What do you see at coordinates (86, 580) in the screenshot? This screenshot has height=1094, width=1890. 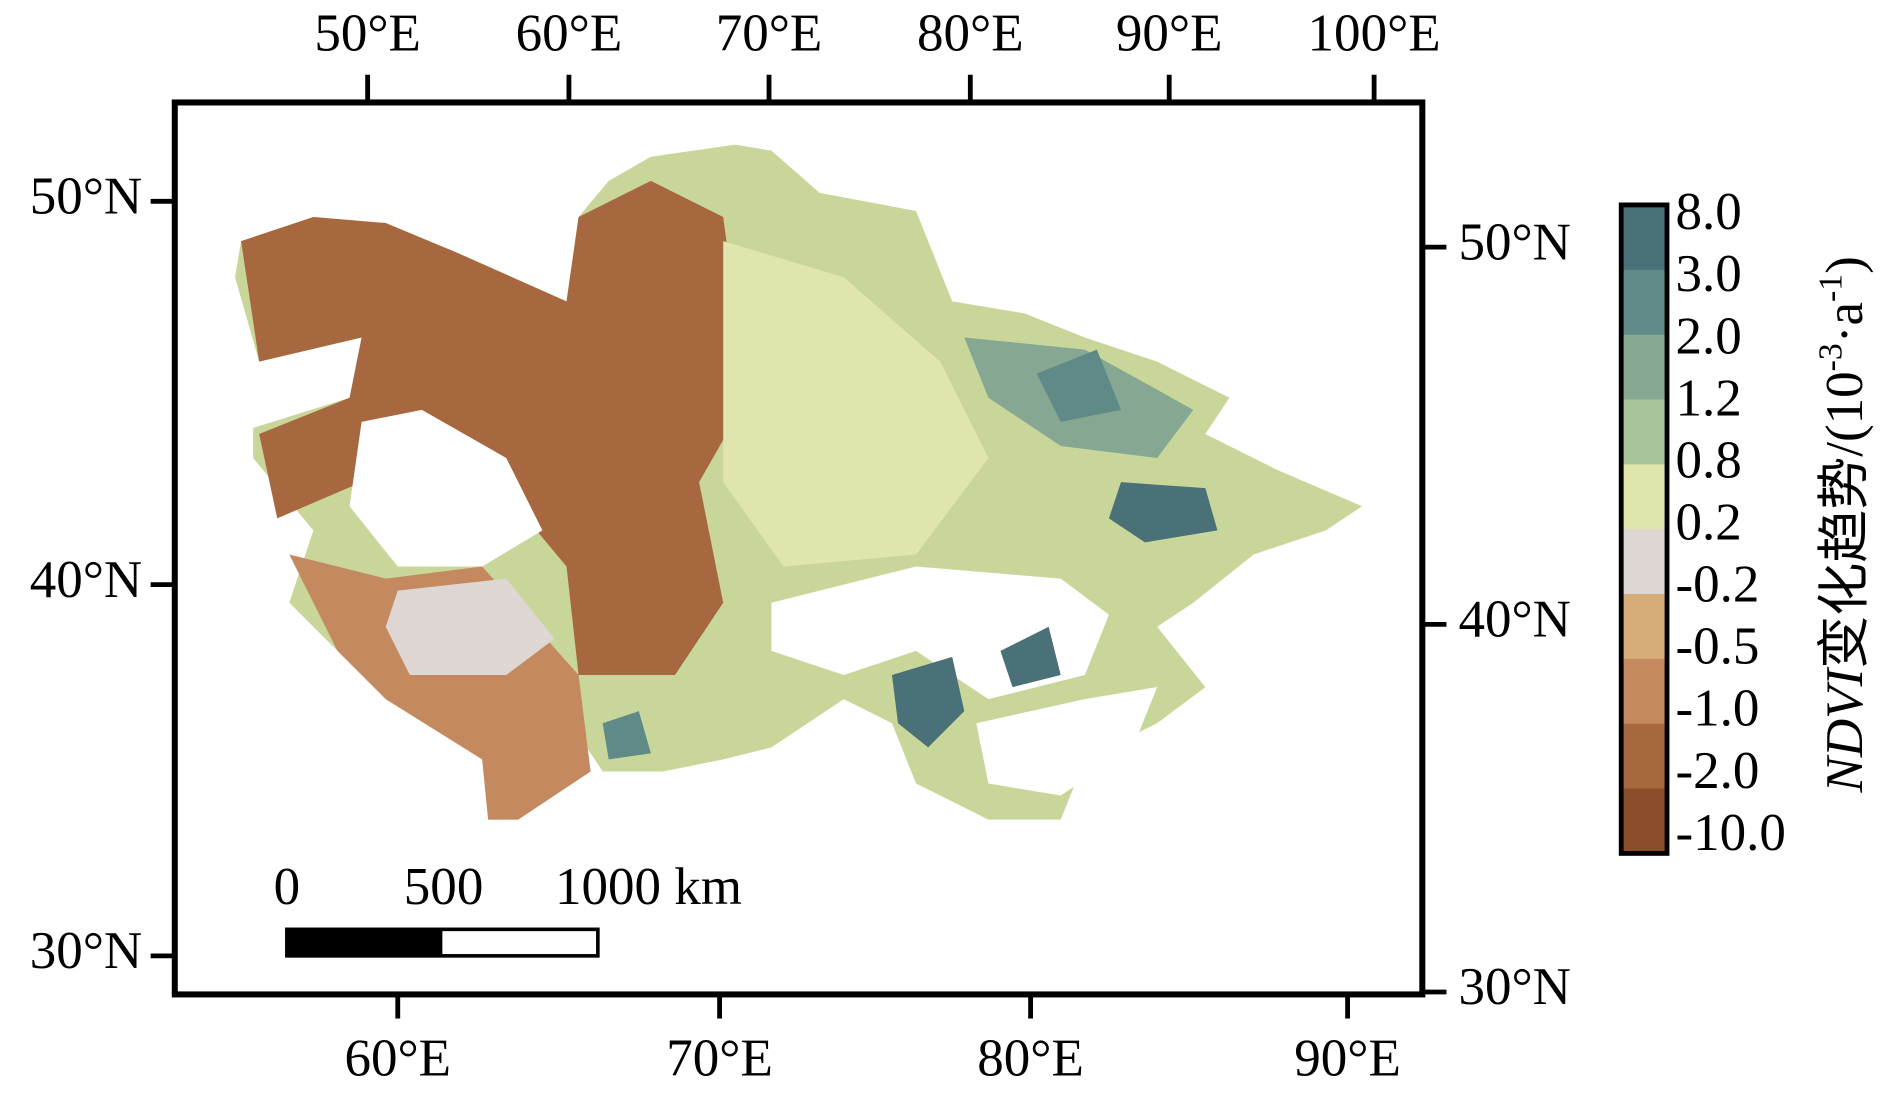 I see `left-label: 40°N` at bounding box center [86, 580].